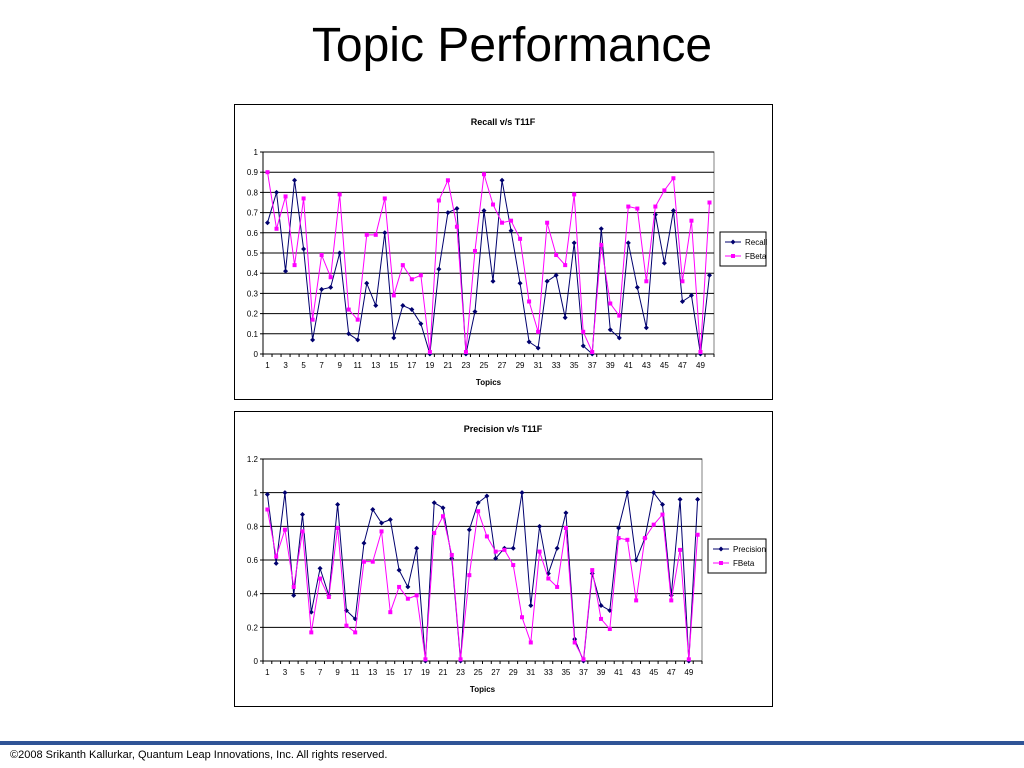 The width and height of the screenshot is (1024, 768). What do you see at coordinates (447, 365) in the screenshot?
I see `x-tick-label: 21` at bounding box center [447, 365].